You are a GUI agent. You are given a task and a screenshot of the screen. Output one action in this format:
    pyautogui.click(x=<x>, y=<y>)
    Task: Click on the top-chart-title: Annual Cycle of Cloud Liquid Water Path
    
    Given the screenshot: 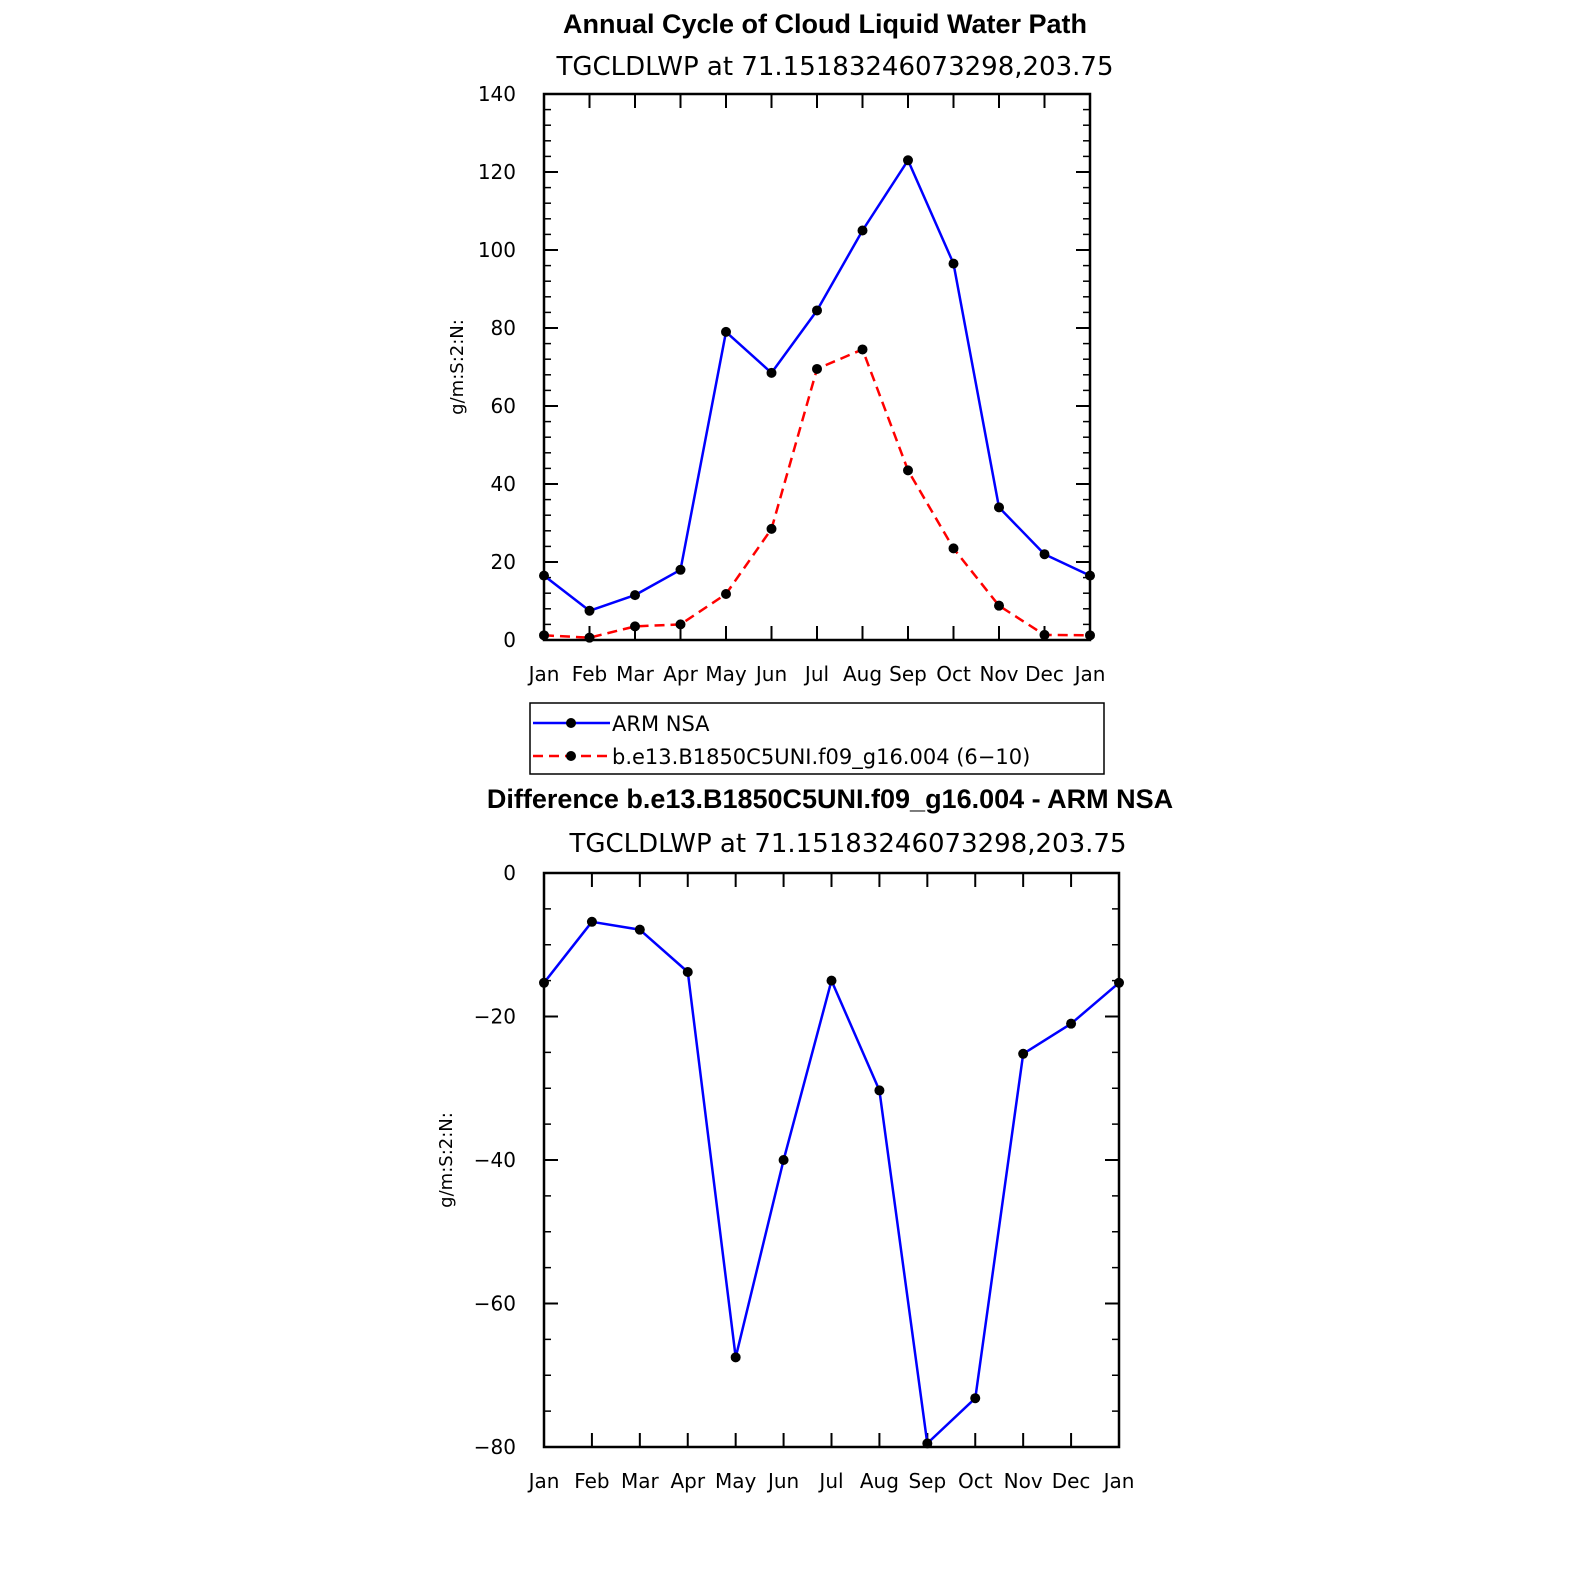 What is the action you would take?
    pyautogui.click(x=825, y=24)
    